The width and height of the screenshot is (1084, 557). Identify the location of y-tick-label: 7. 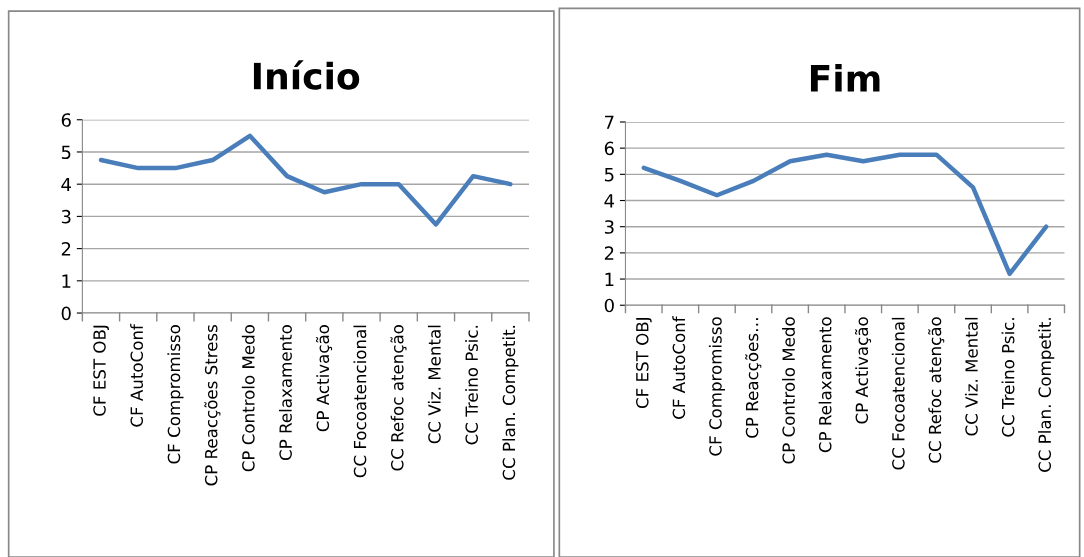
(609, 122).